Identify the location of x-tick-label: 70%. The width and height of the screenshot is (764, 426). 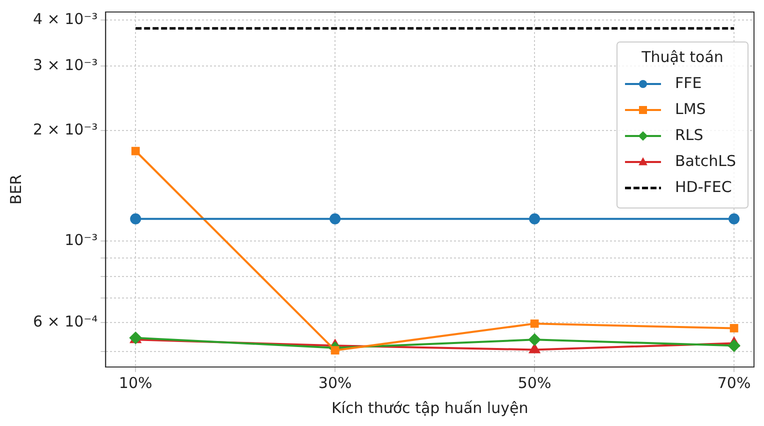
(734, 383).